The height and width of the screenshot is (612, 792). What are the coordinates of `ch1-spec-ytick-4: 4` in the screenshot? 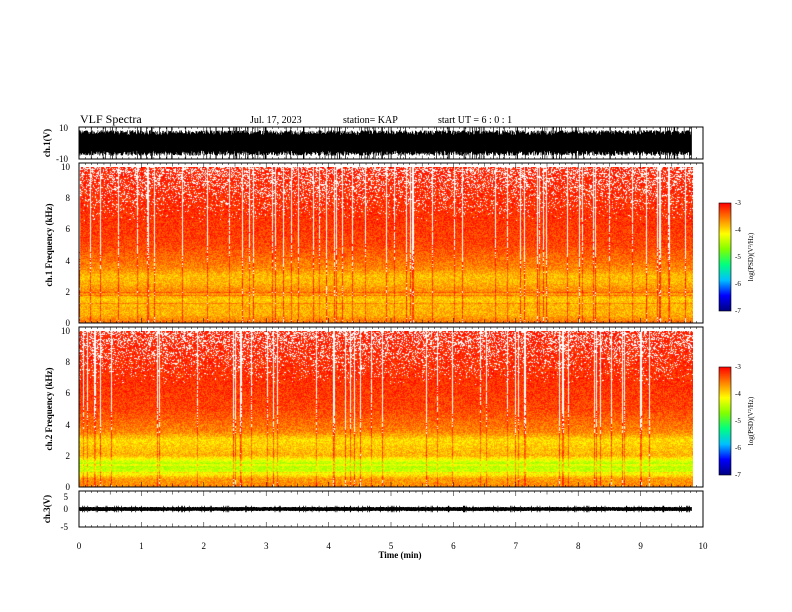 It's located at (68, 261).